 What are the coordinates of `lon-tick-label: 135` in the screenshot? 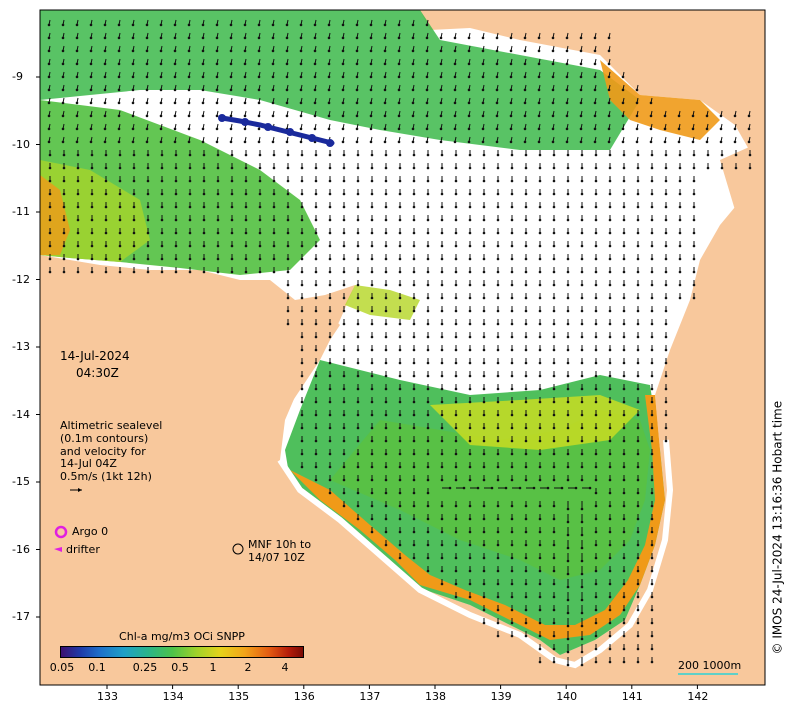 It's located at (239, 696).